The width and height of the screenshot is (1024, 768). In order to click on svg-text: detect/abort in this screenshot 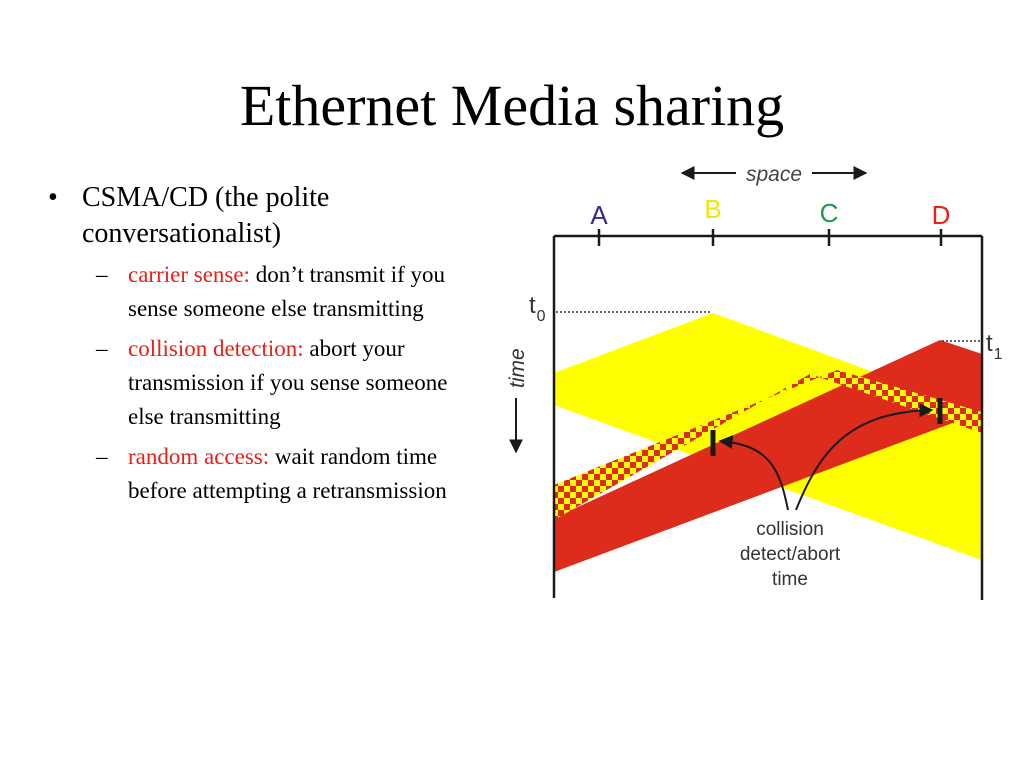, I will do `click(790, 554)`.